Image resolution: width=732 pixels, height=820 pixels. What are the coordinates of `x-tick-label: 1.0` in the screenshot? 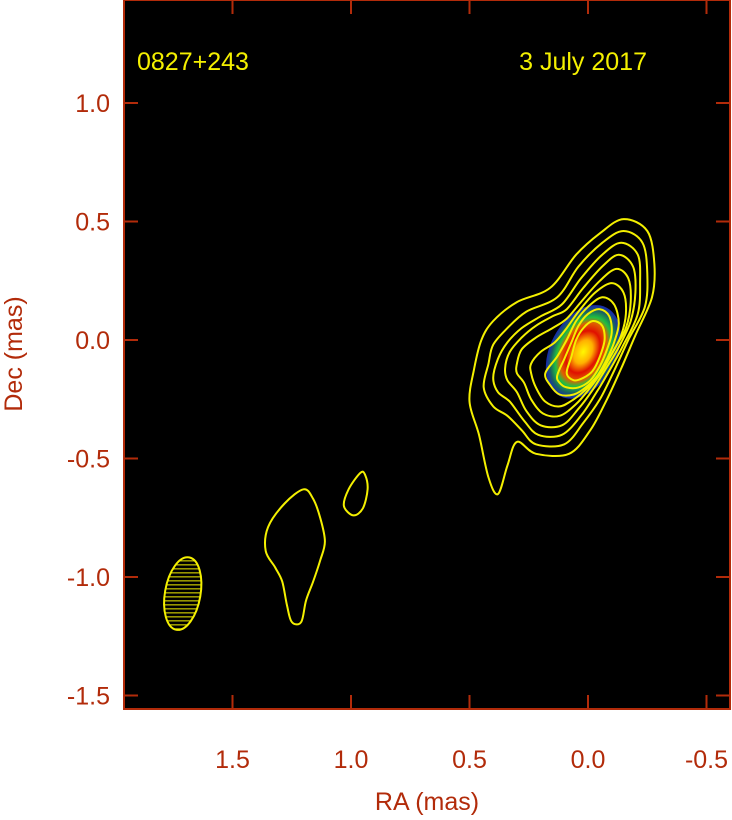 It's located at (351, 760).